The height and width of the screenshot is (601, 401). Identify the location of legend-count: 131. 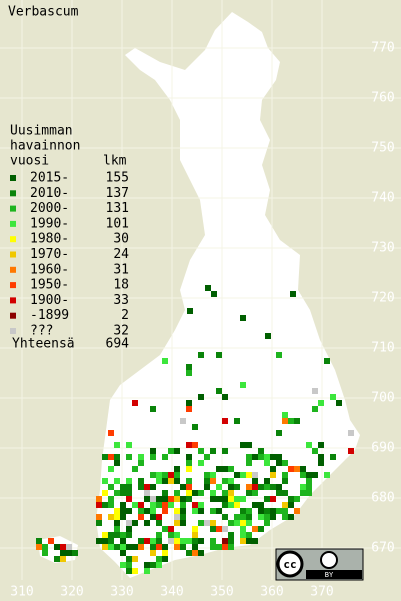
(117, 208).